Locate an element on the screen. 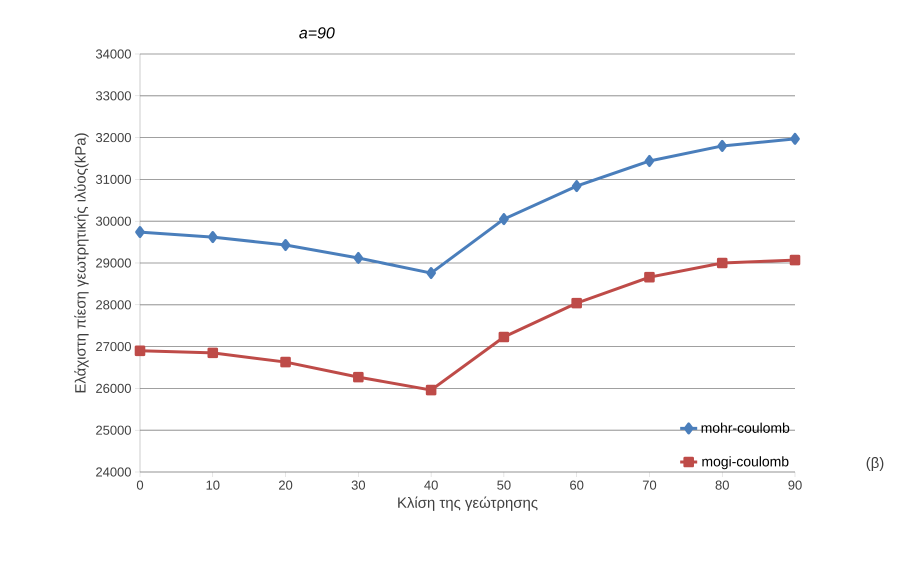 This screenshot has width=920, height=567. y-tick-label: 33000 is located at coordinates (113, 95).